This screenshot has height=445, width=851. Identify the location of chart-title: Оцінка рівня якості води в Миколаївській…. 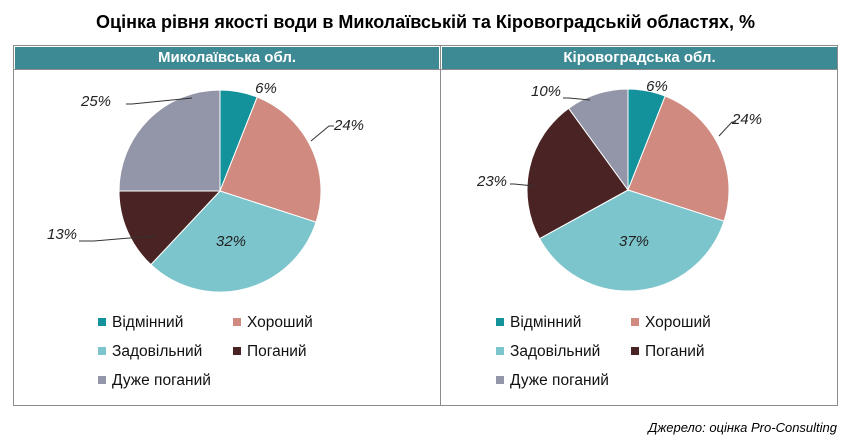
(425, 22).